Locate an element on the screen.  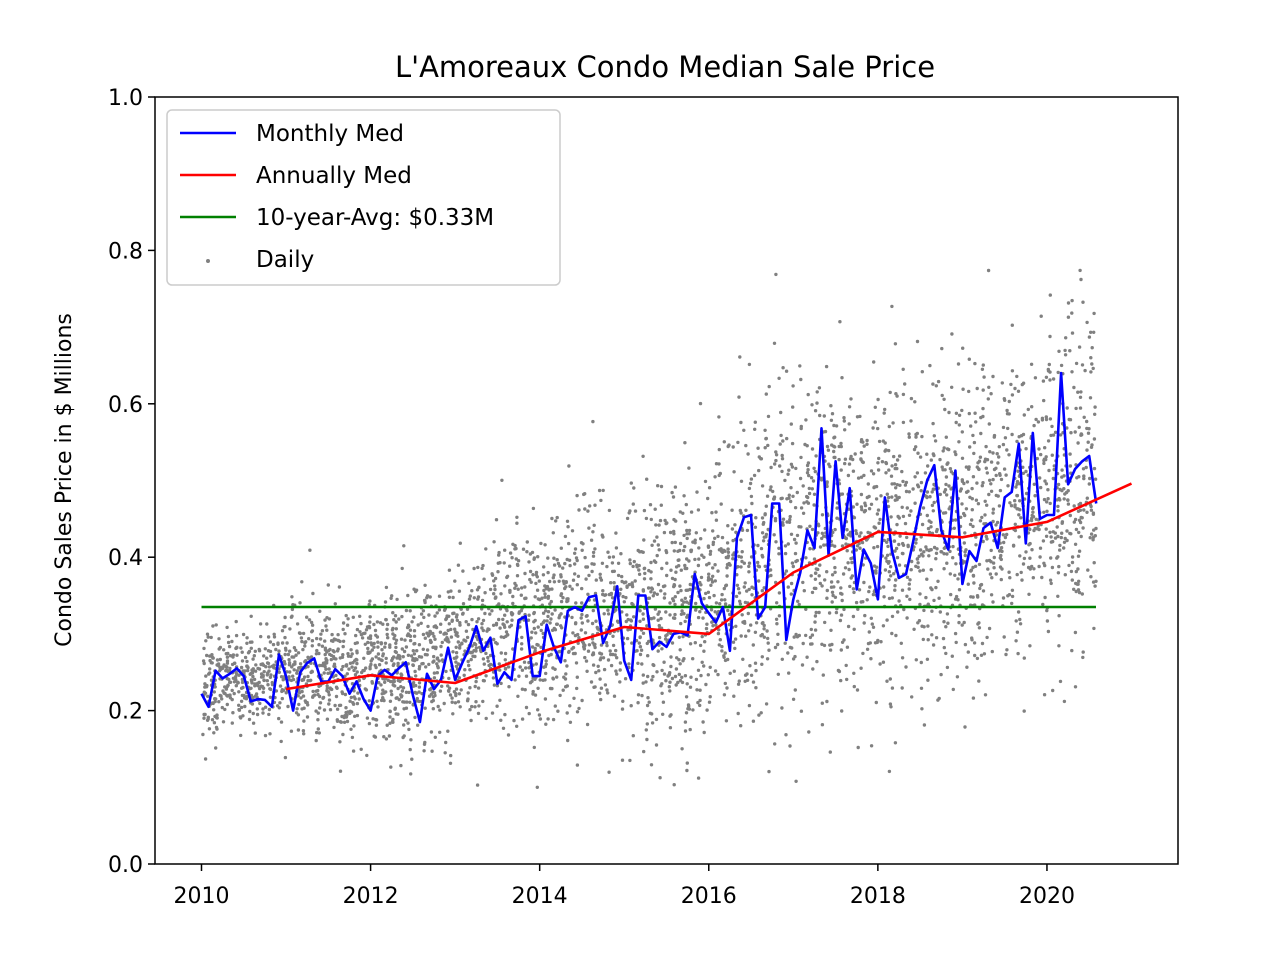
y-axis-label: Condo Sales Price in $ Millions is located at coordinates (64, 480).